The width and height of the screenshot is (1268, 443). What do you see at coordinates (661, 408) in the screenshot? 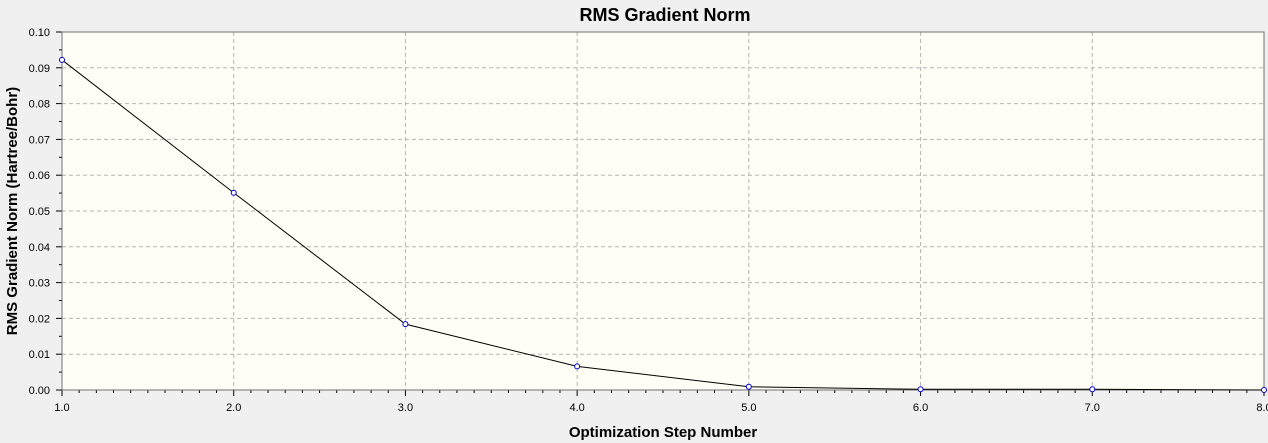
I see `x-tick-labels: 1.0 2.0 3.0 4.0 5.0 6.0 7.0 8.0` at bounding box center [661, 408].